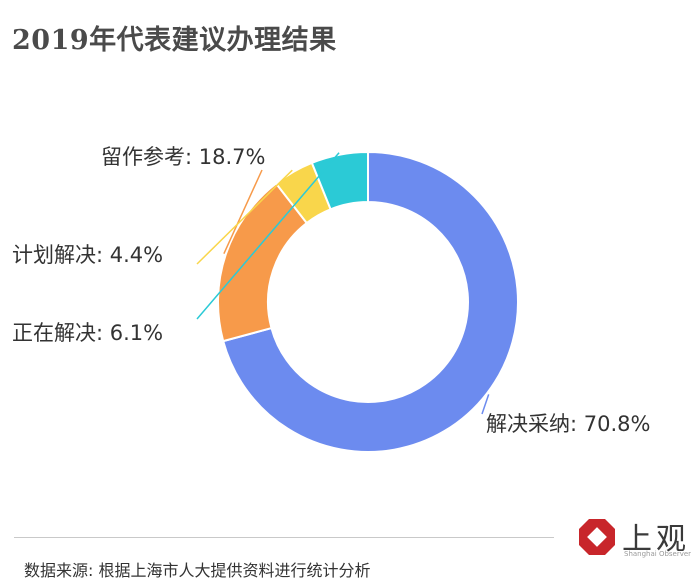 This screenshot has height=582, width=700. Describe the element at coordinates (656, 539) in the screenshot. I see `logo-text: 上观` at that location.